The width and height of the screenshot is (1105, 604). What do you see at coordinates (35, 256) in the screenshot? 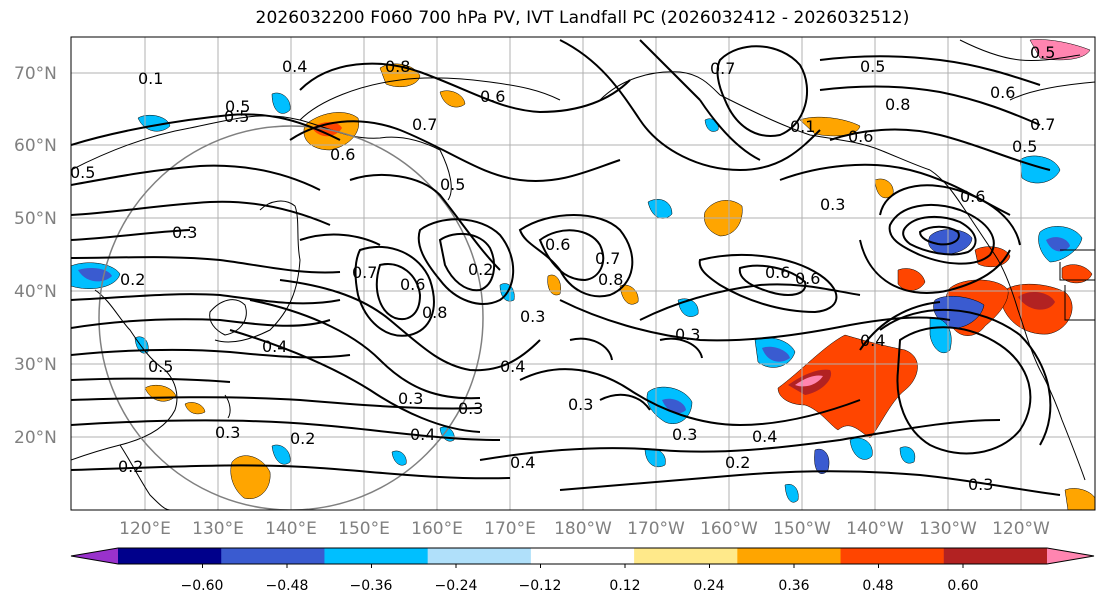
I see `latitude-labels: 70°N 60°N 50°N 40°N 30°N 20°N` at bounding box center [35, 256].